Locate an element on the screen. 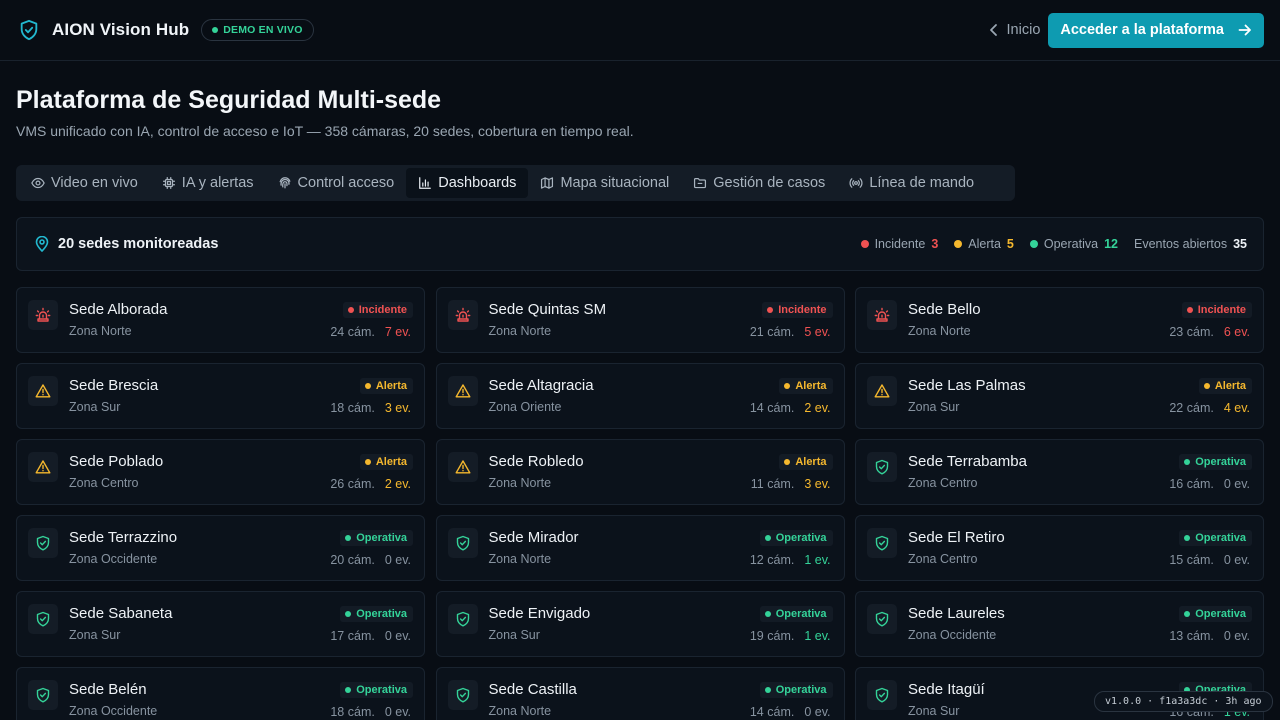  event-count: 3 ev. is located at coordinates (397, 408).